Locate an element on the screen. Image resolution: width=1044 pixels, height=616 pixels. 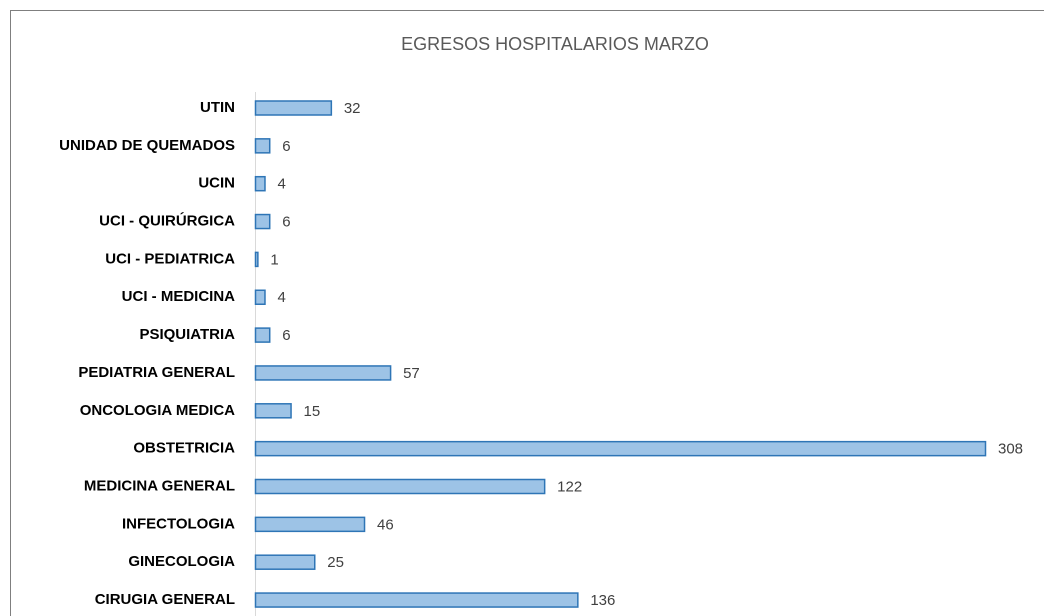
y-tick-label: ONCOLOGIA MEDICA is located at coordinates (157, 410).